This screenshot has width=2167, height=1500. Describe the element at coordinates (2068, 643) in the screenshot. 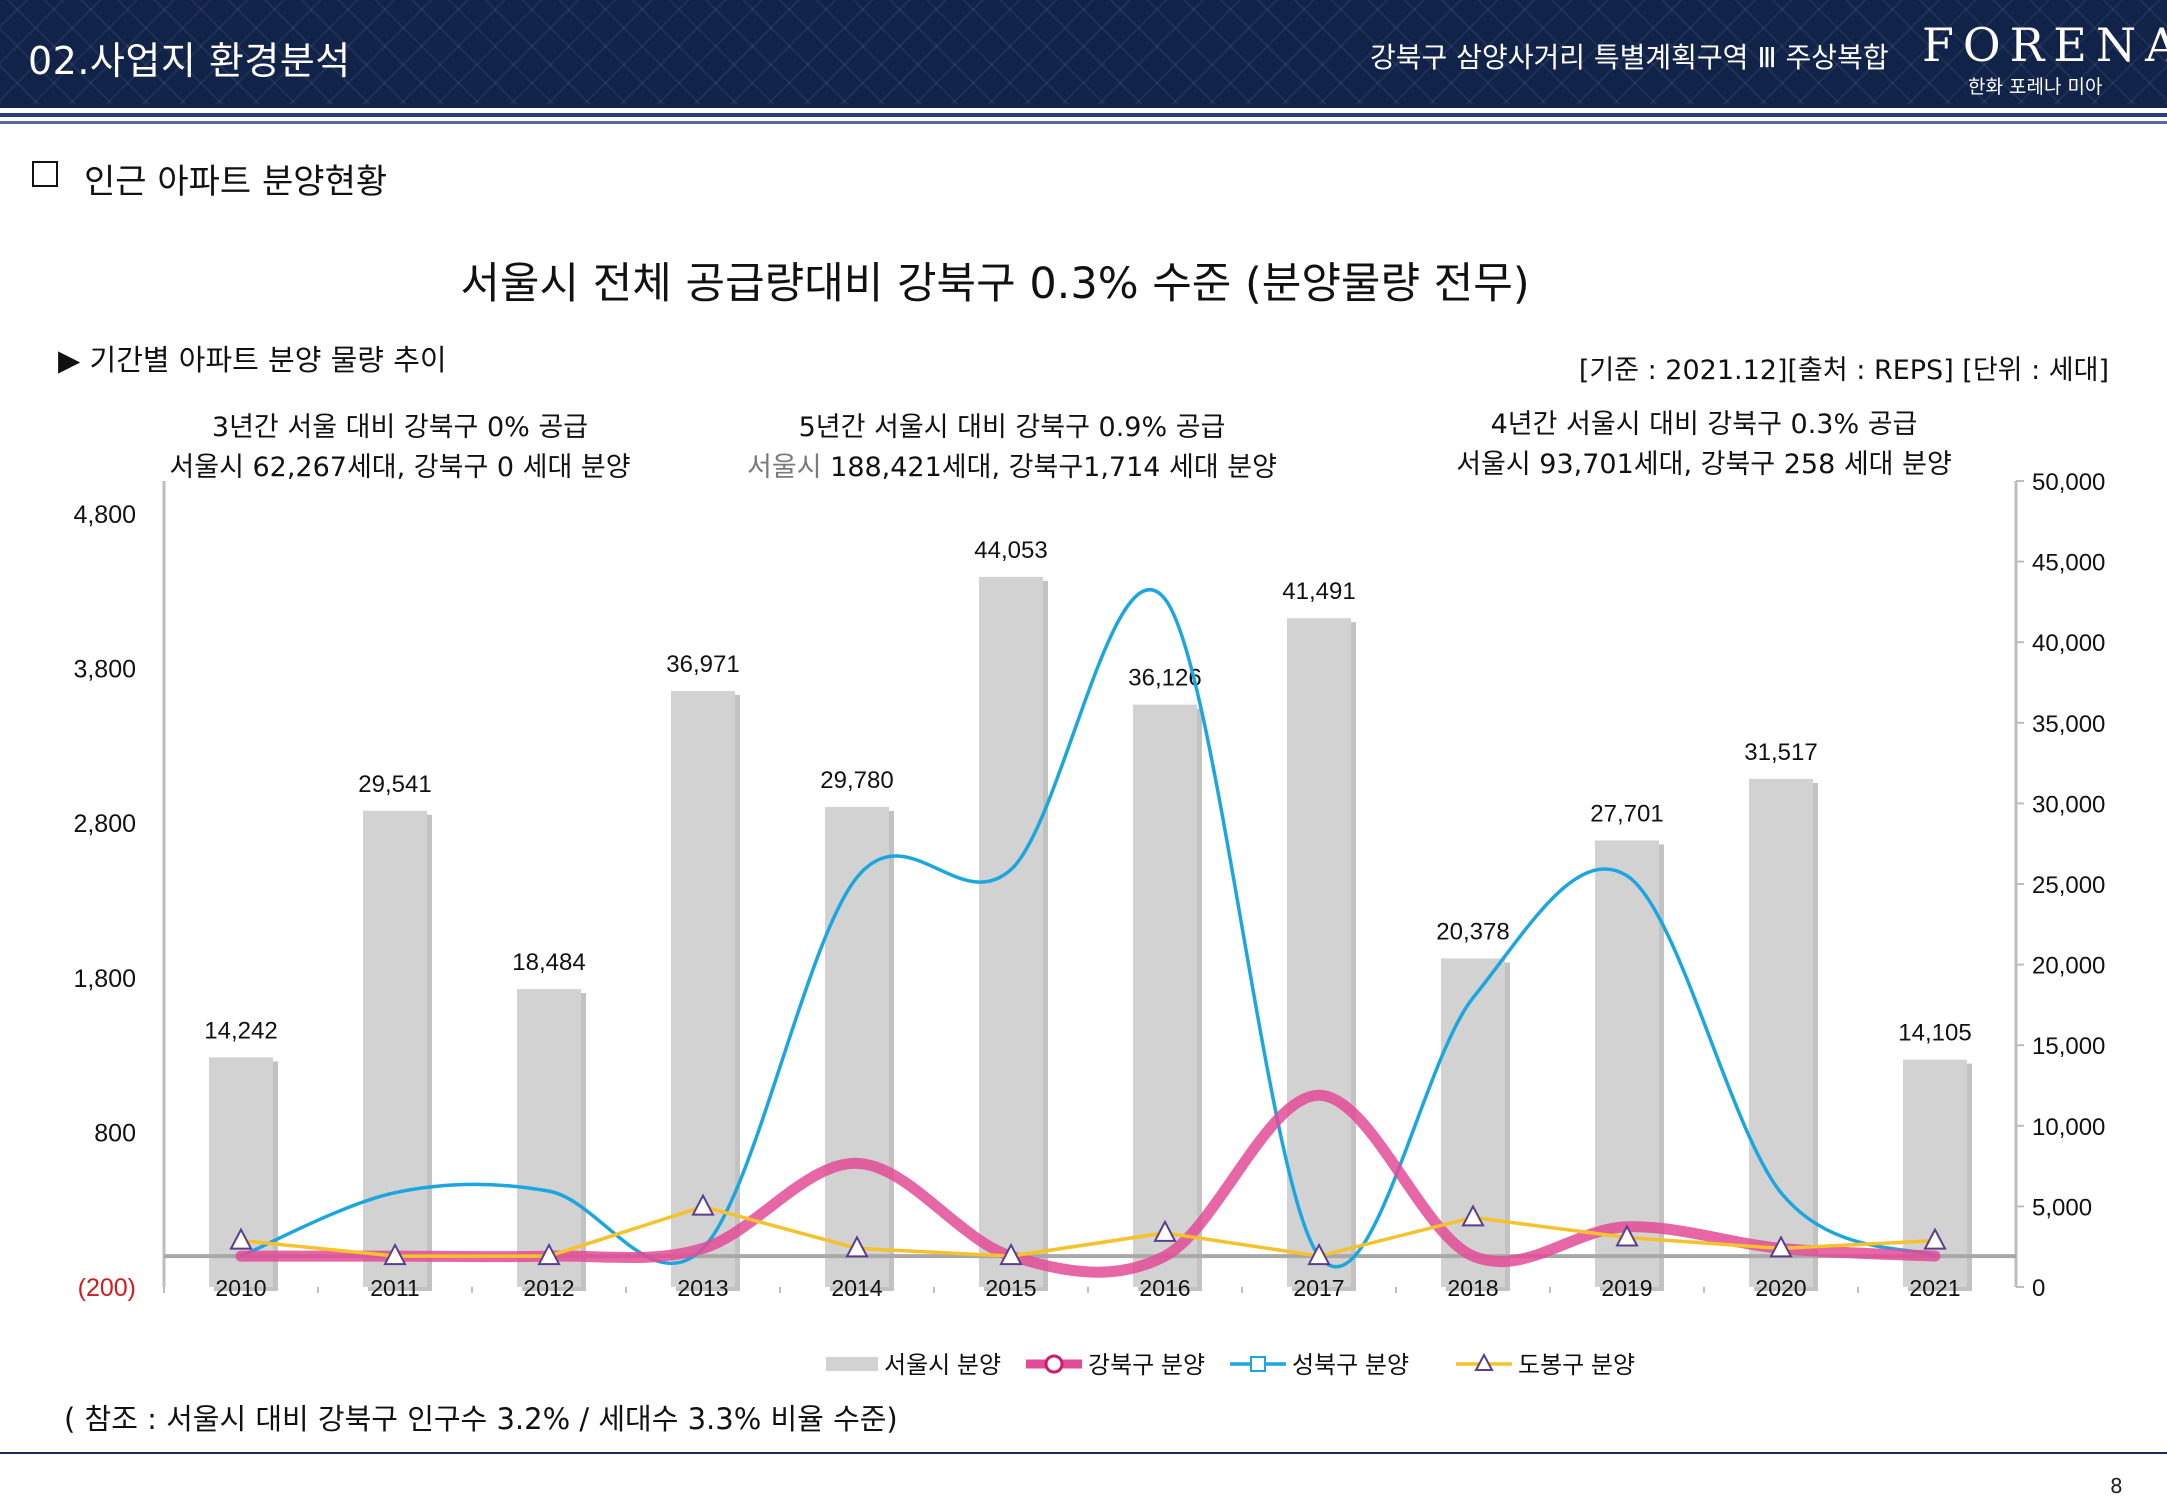

I see `right-tick-label: 40,000` at that location.